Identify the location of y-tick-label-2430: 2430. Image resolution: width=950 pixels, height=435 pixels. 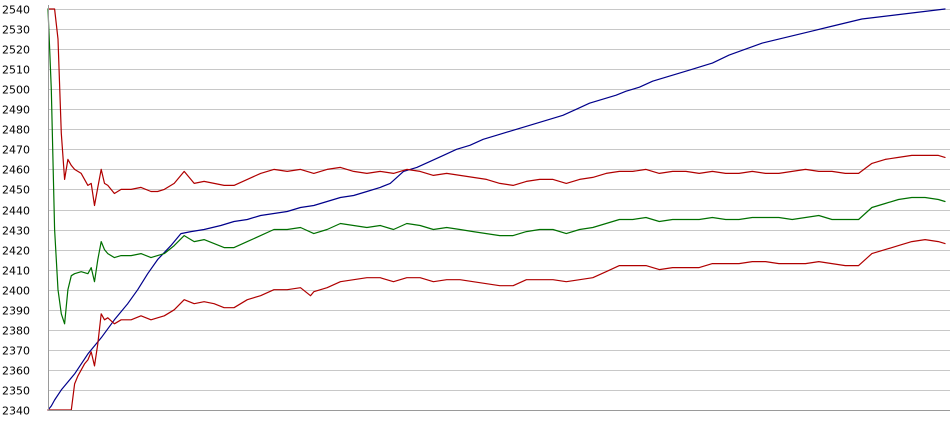
(16, 231).